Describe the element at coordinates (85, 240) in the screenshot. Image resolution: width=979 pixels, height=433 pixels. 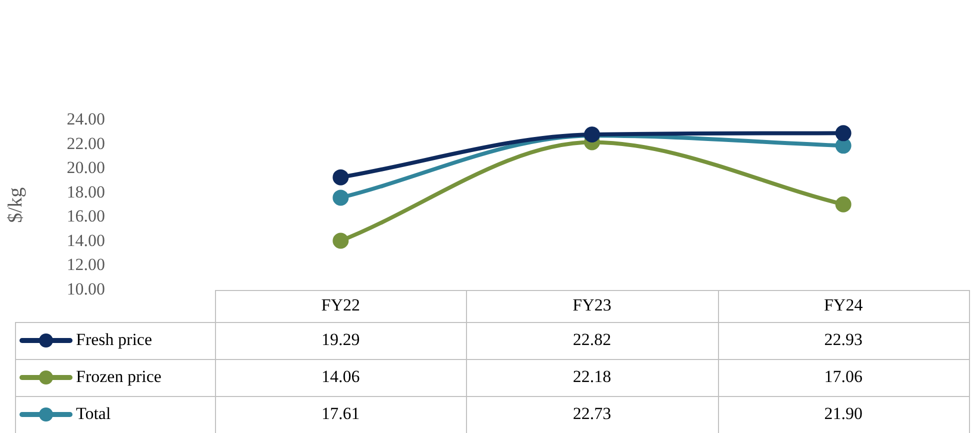
I see `y-tick-label: 14.00` at that location.